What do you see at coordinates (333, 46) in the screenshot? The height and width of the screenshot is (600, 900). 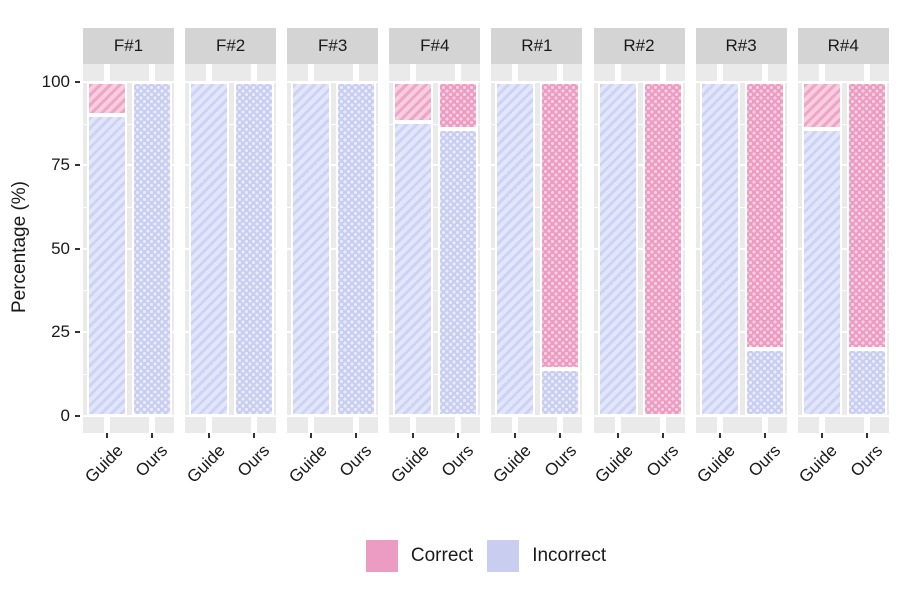 I see `facet-strip: F#3` at bounding box center [333, 46].